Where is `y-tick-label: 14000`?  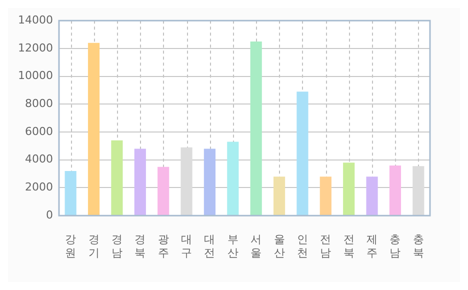 y-tick-label: 14000 is located at coordinates (35, 19).